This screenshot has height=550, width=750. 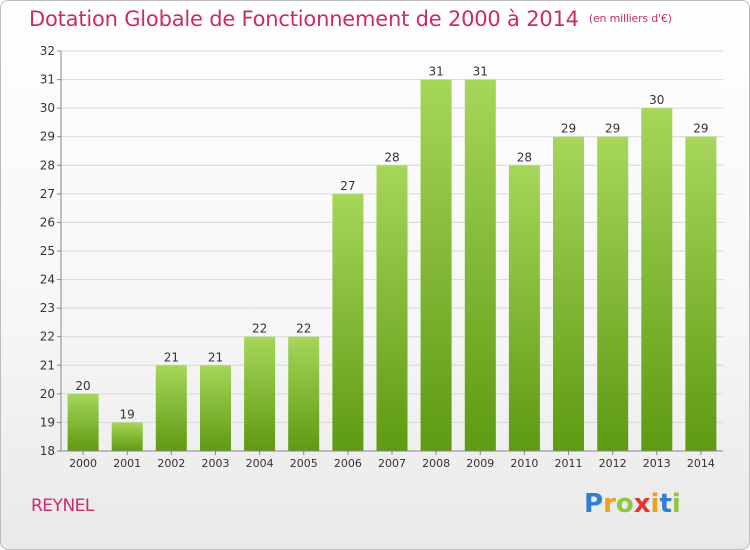 I want to click on data-label-2000: 20, so click(x=82, y=386).